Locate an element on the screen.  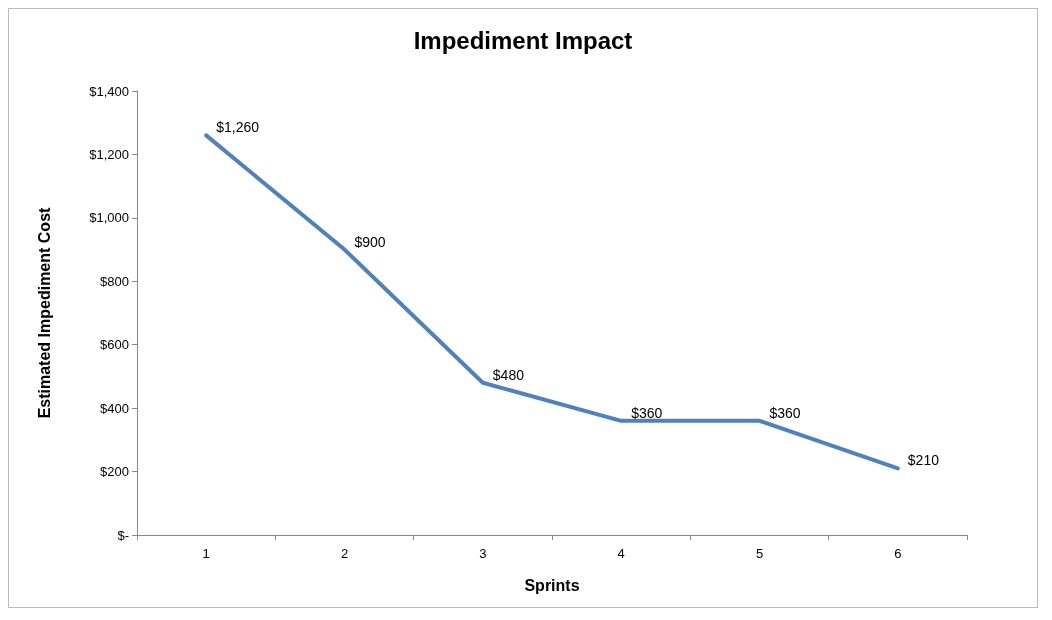
y-tick-label: $200 is located at coordinates (114, 472).